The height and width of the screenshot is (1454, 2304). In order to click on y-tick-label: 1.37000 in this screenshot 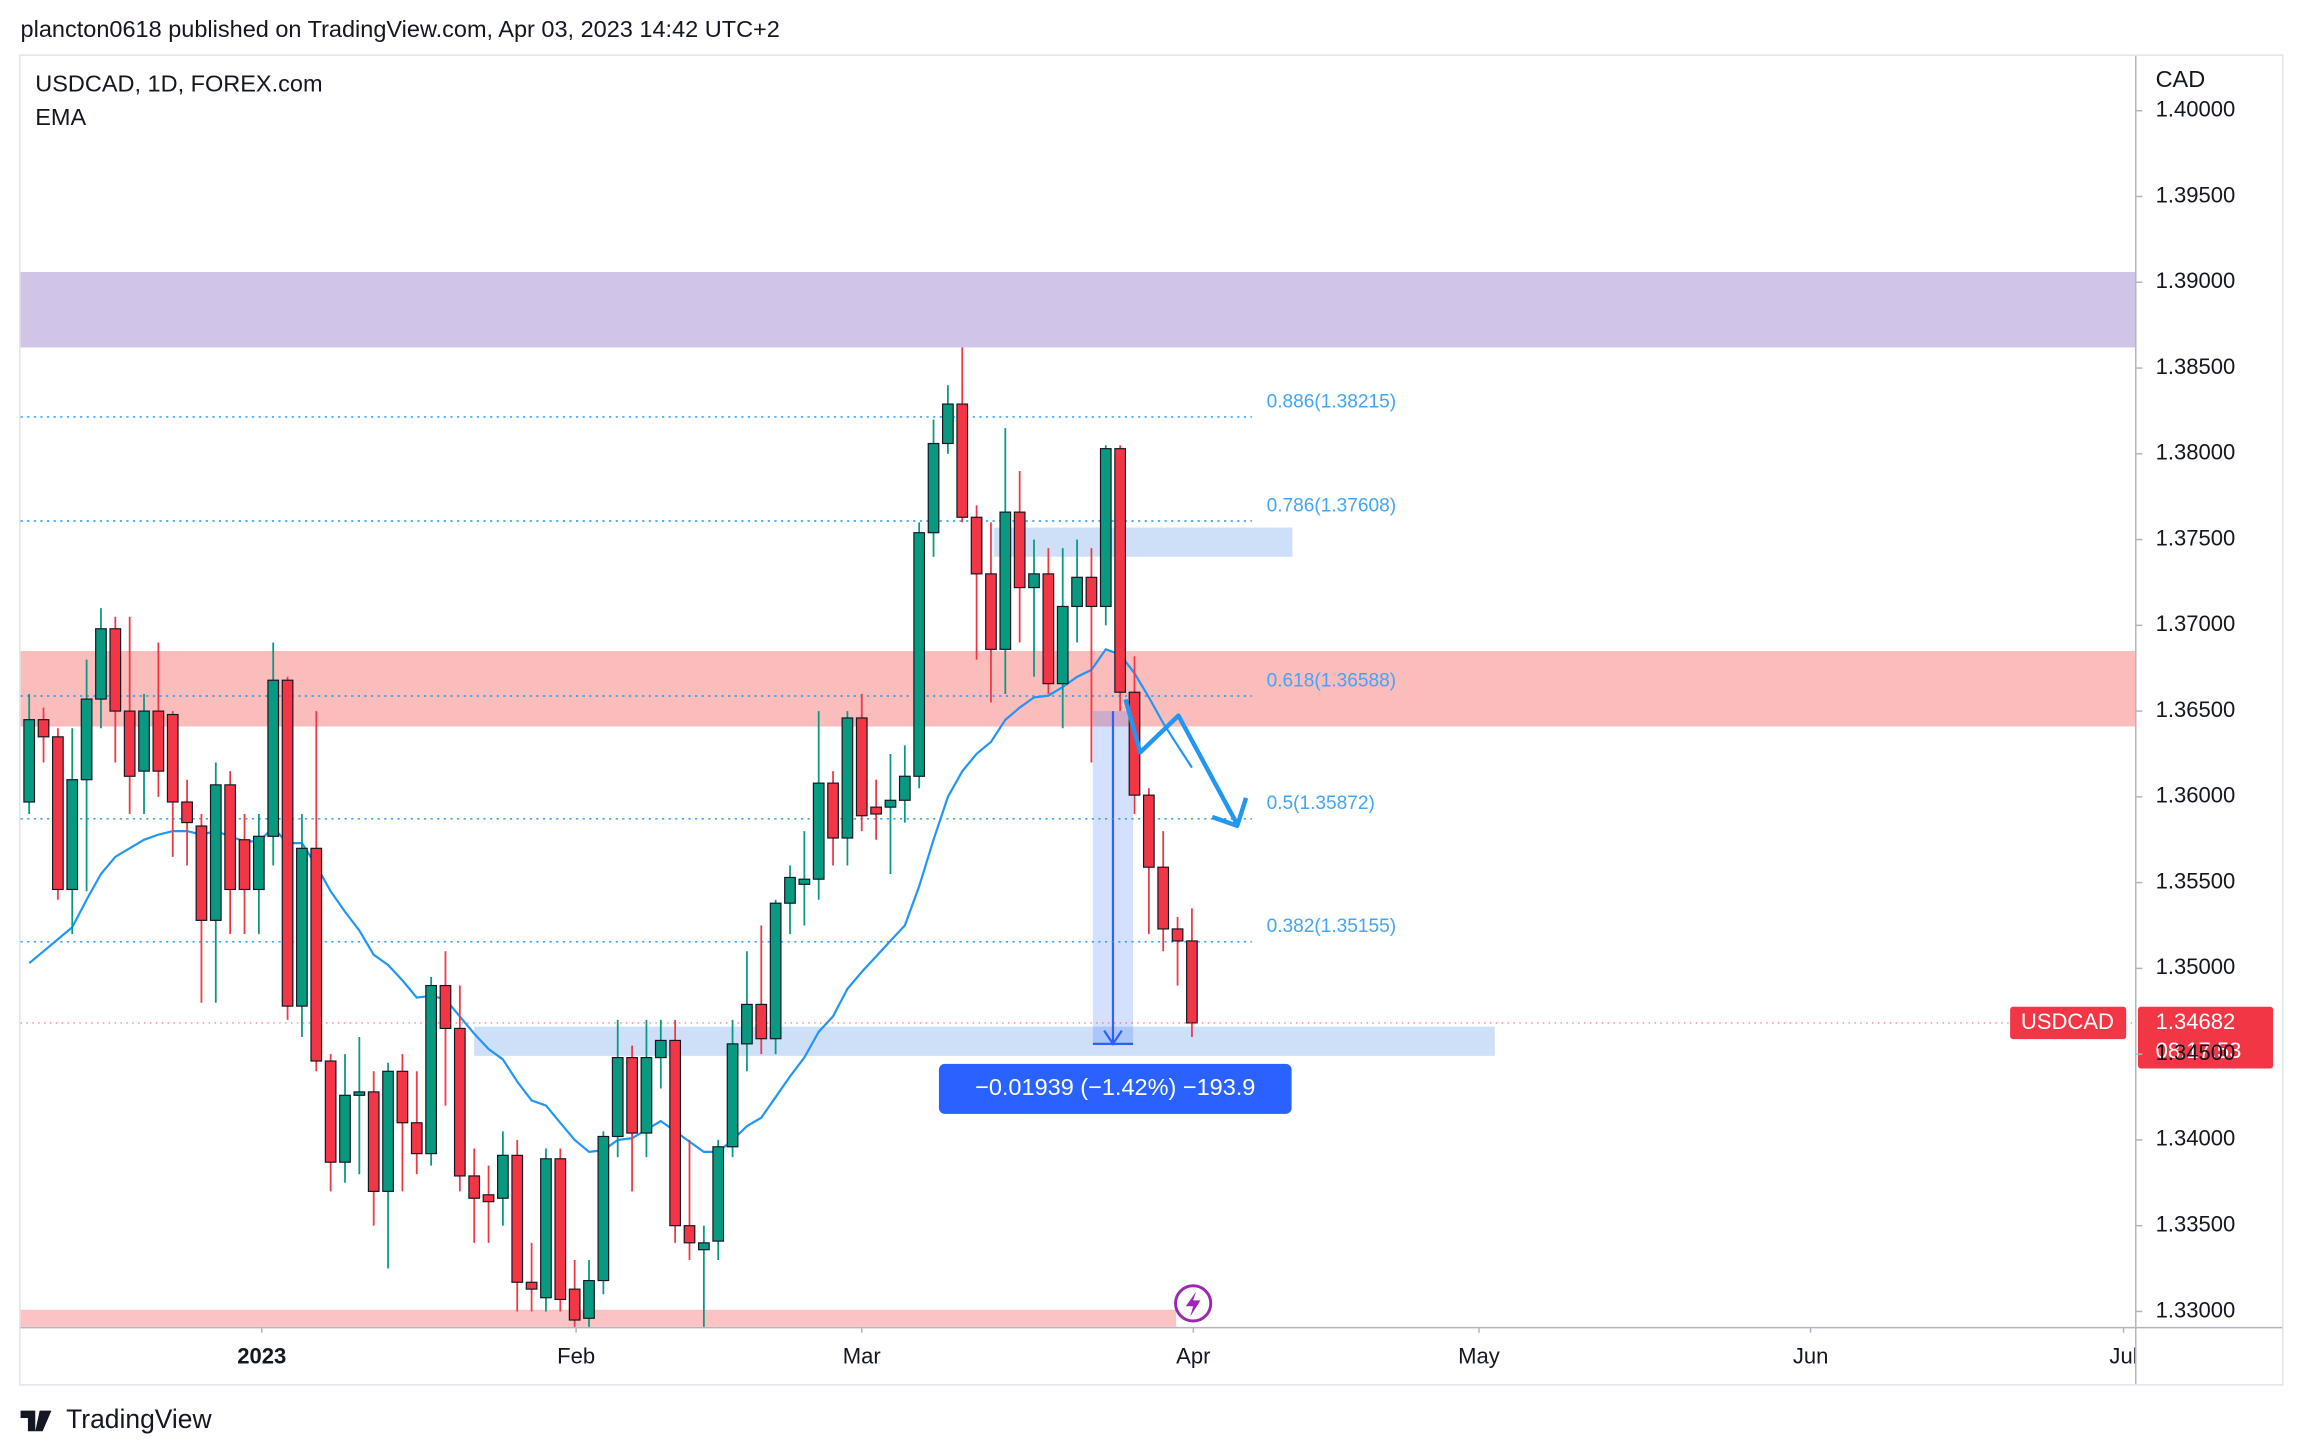, I will do `click(2196, 623)`.